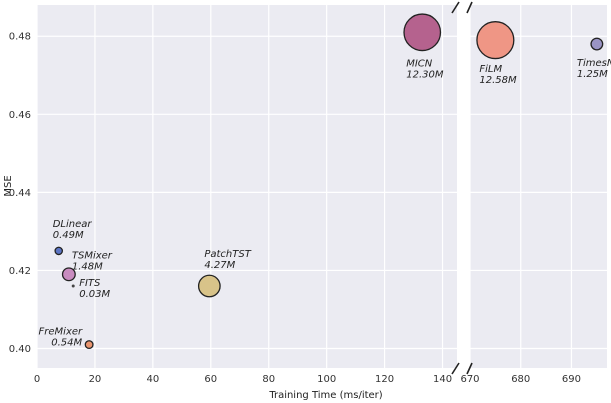  I want to click on point-tsmixer, so click(68, 274).